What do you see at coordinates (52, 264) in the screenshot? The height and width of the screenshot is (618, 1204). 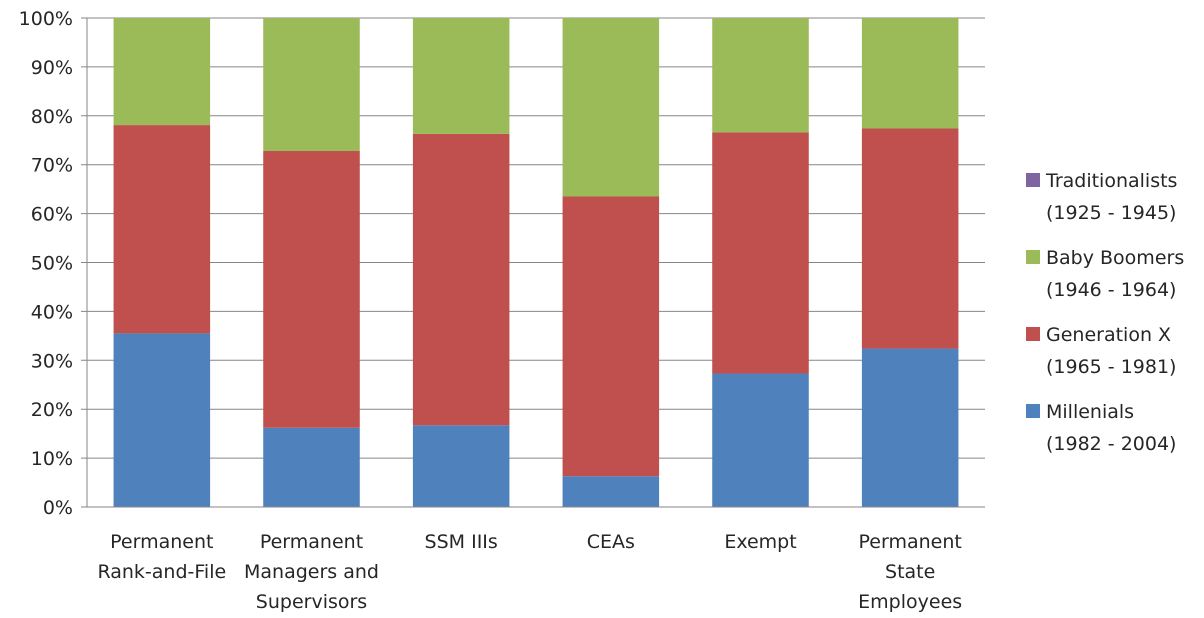 I see `y-tick-label: 50%` at bounding box center [52, 264].